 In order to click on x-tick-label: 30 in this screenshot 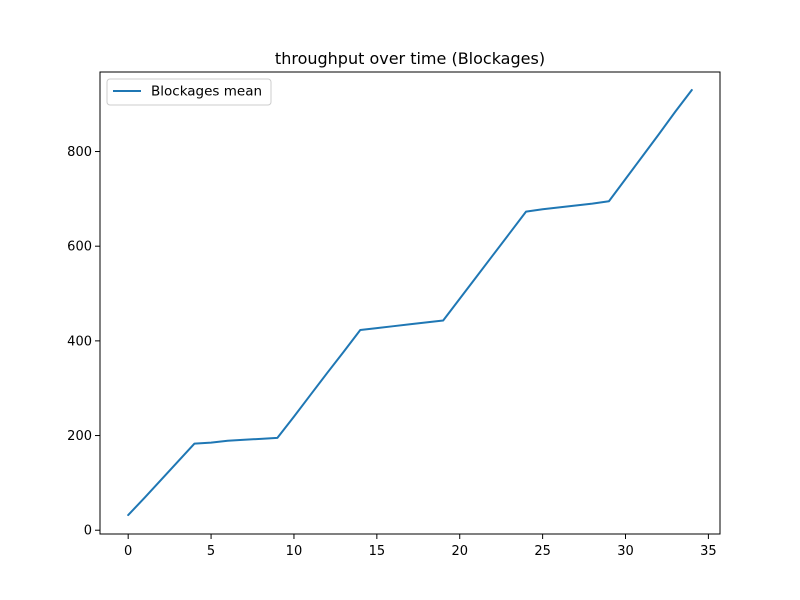, I will do `click(625, 551)`.